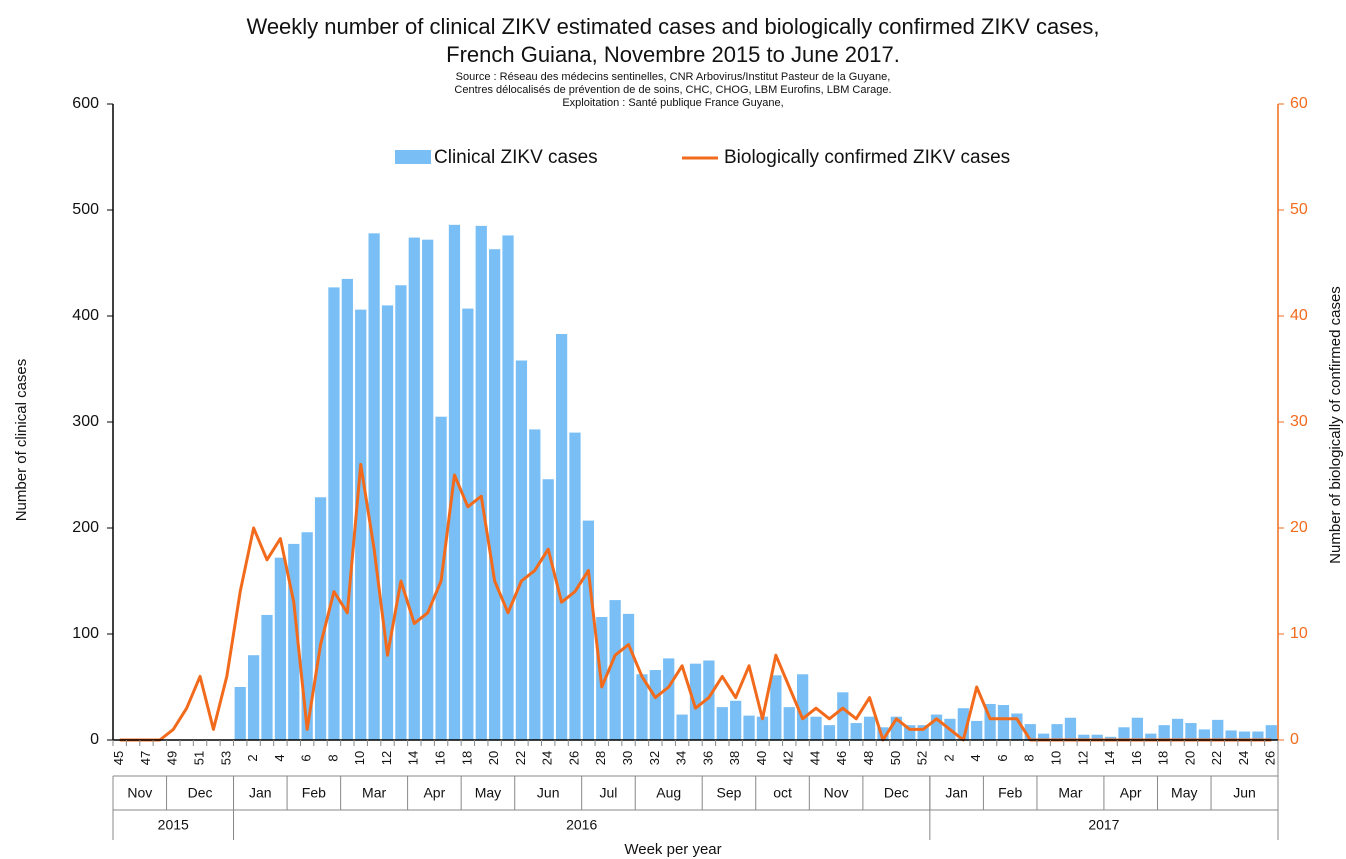 The width and height of the screenshot is (1346, 859). What do you see at coordinates (761, 758) in the screenshot?
I see `x-tick-label: 40` at bounding box center [761, 758].